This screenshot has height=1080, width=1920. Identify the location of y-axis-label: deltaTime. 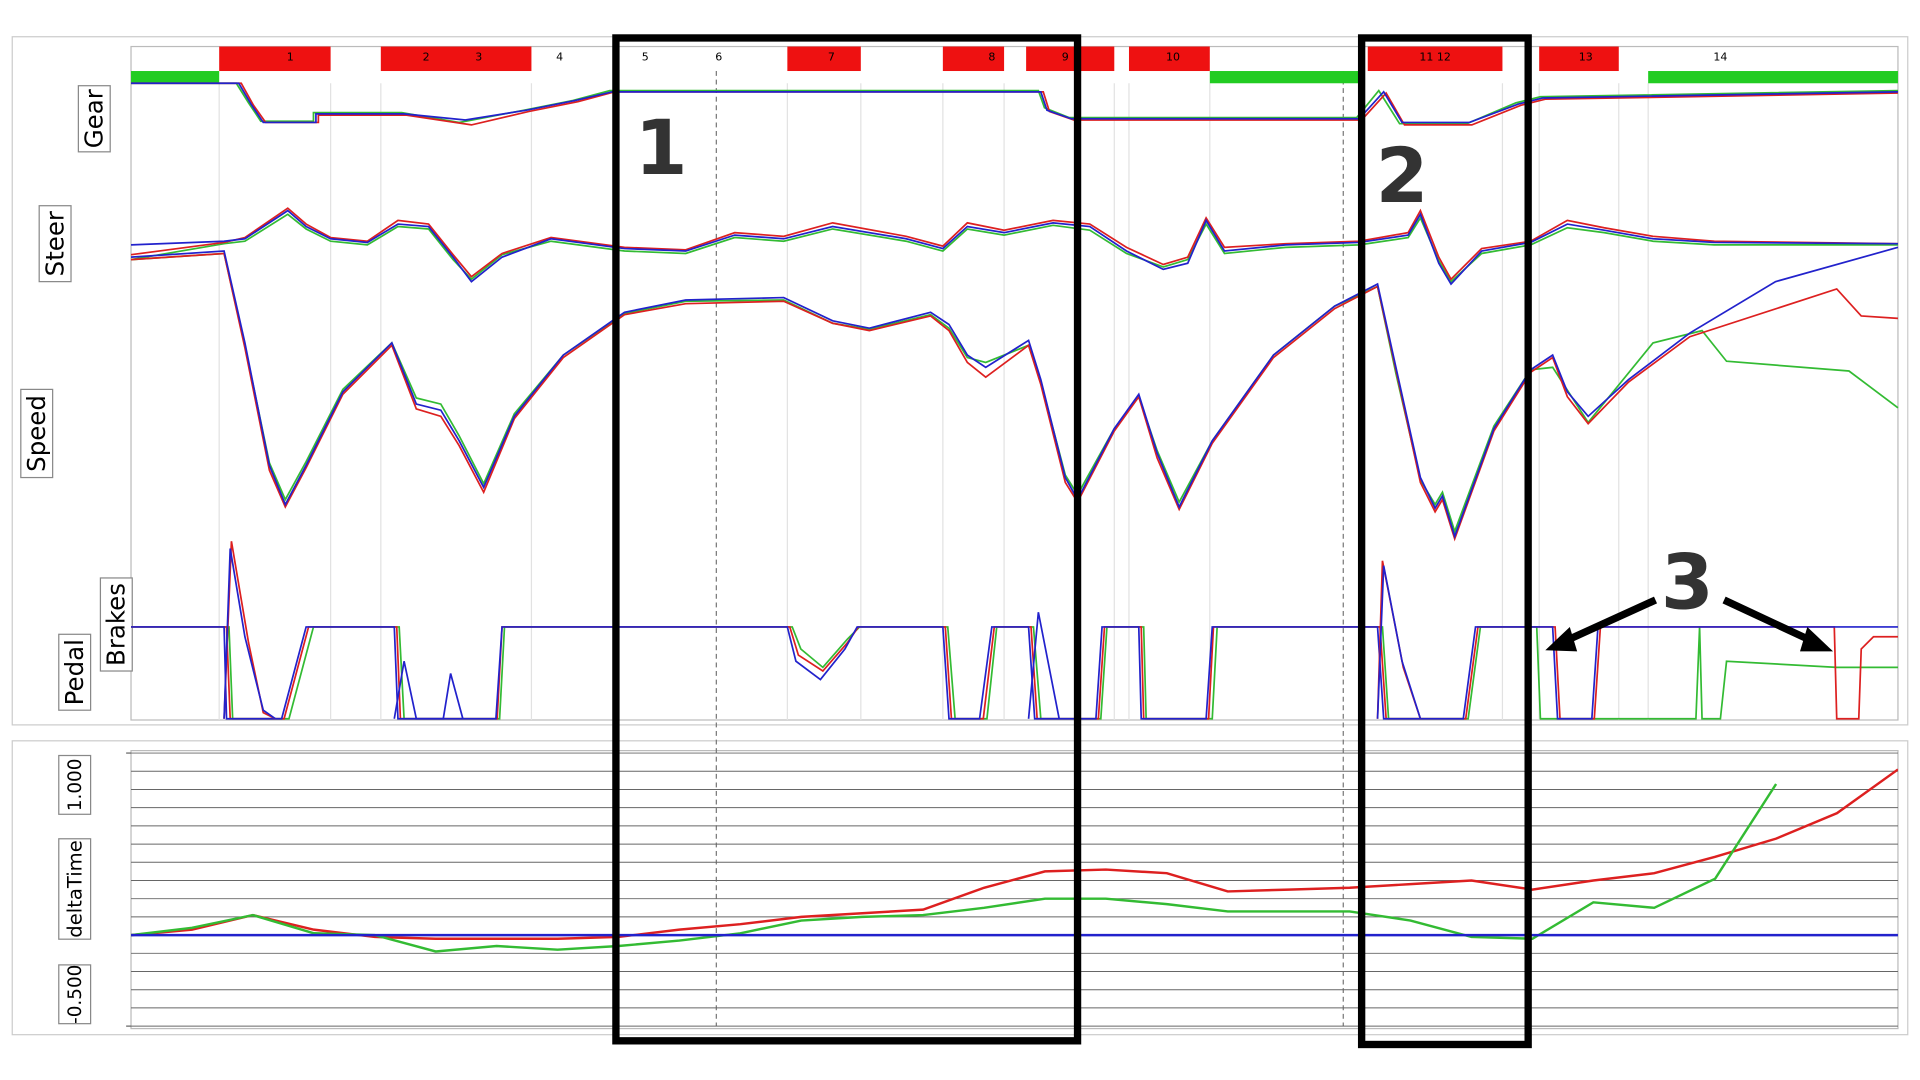
(74, 889).